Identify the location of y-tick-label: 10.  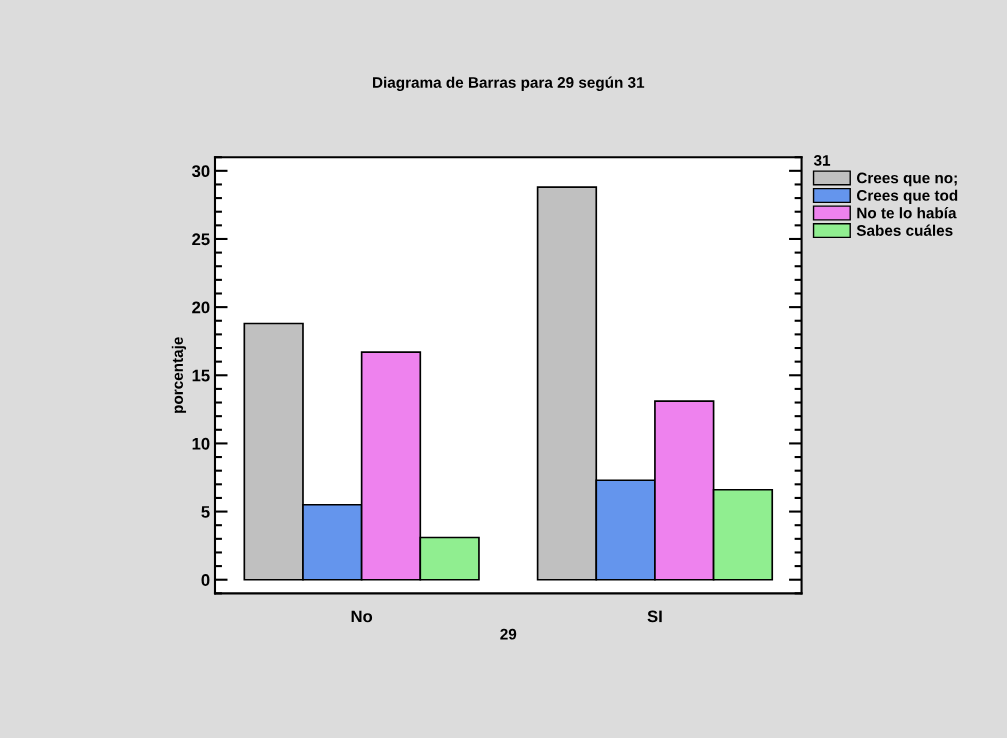
(201, 443).